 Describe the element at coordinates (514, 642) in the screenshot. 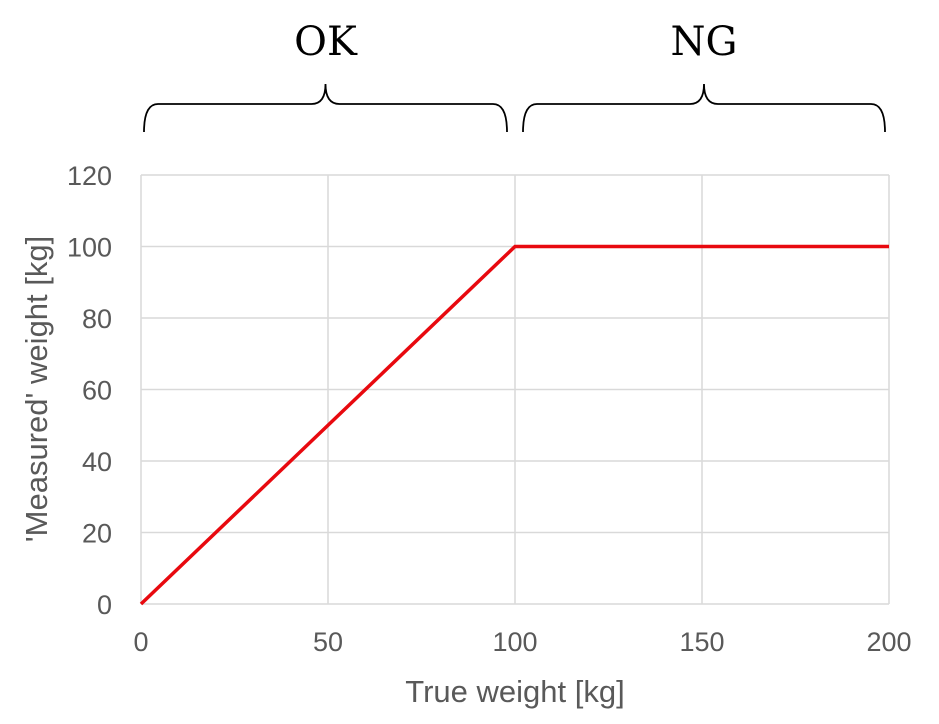

I see `x-tick-label: 100` at that location.